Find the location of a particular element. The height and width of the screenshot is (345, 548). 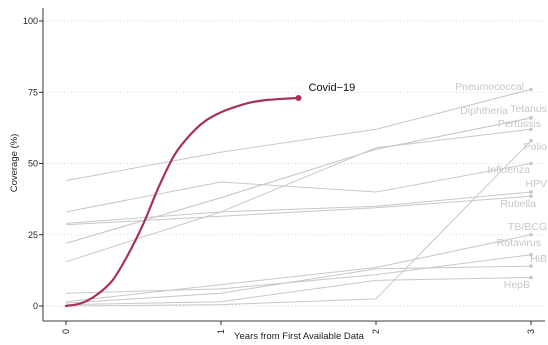

y-tick-label: 100 is located at coordinates (30, 21).